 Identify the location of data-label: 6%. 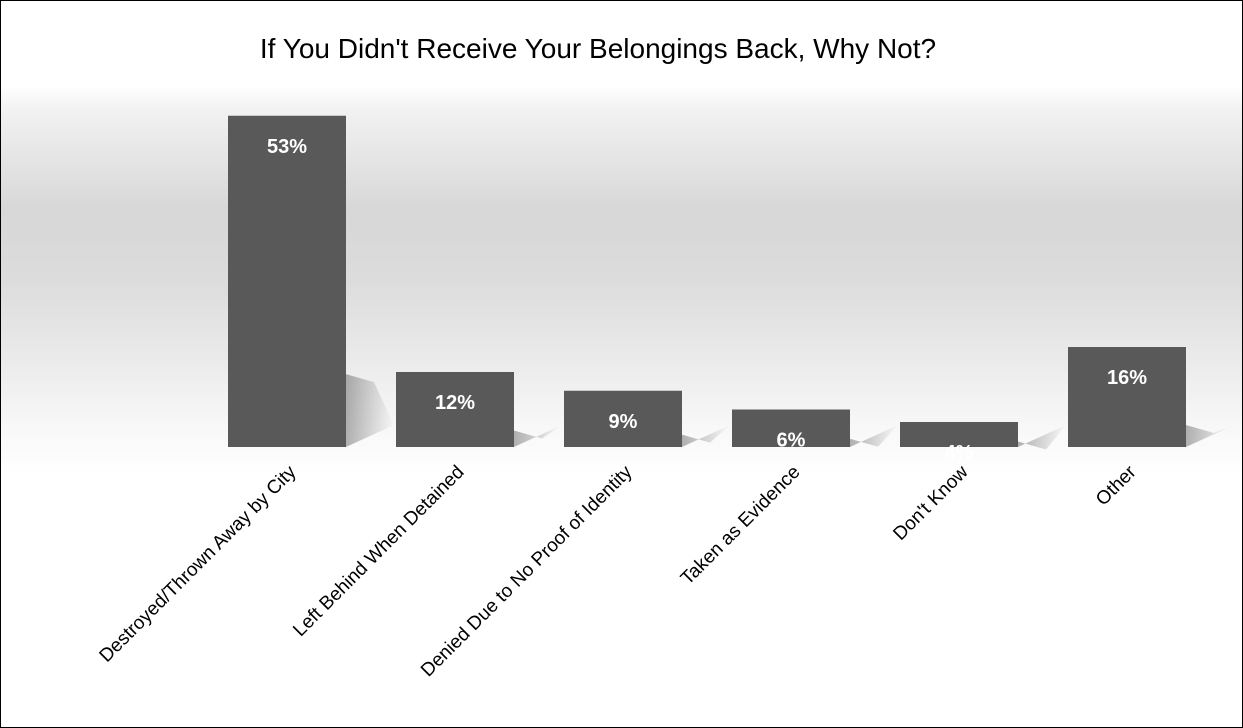
(791, 441).